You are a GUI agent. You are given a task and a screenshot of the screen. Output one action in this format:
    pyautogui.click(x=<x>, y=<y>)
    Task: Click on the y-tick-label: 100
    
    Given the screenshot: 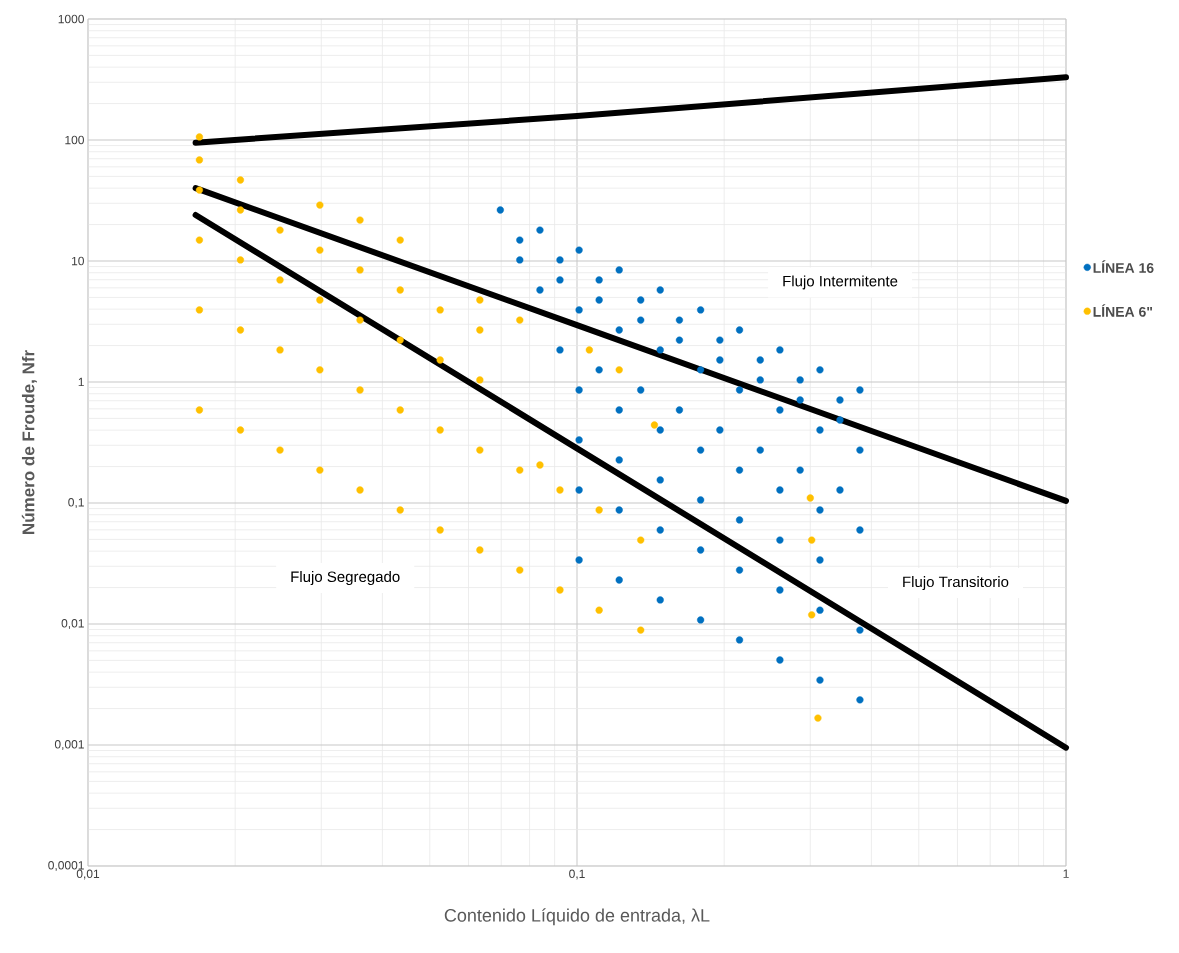 What is the action you would take?
    pyautogui.click(x=74, y=140)
    